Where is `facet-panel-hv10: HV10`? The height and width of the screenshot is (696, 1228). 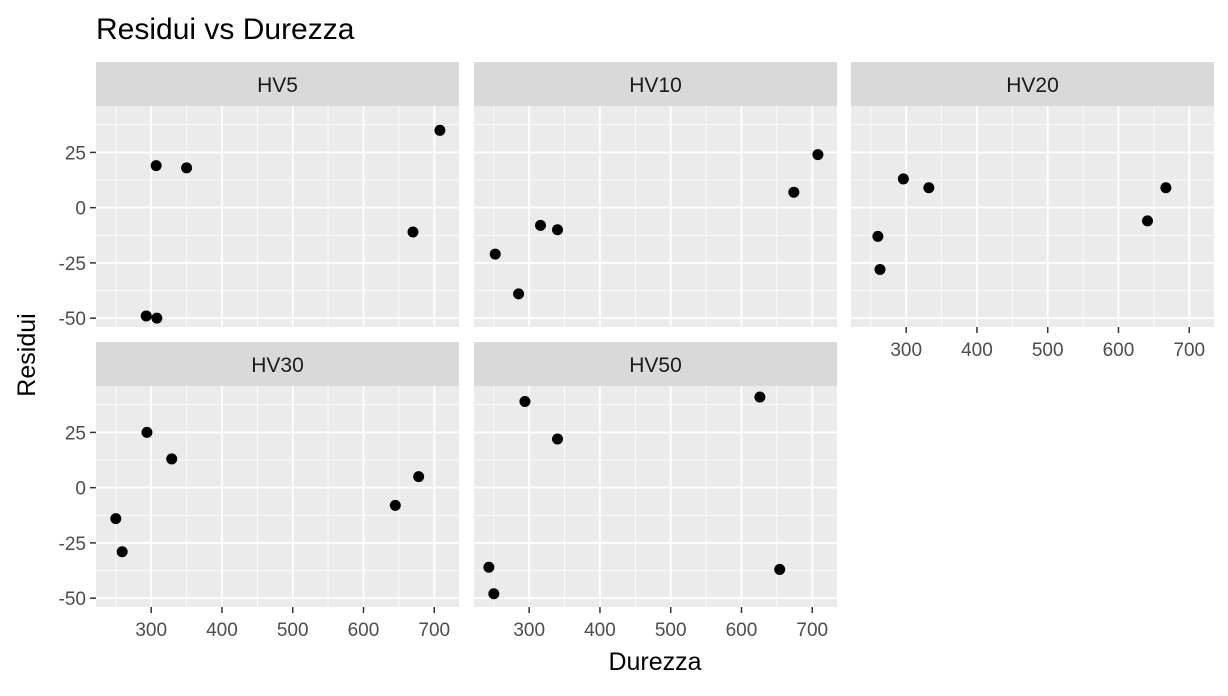 facet-panel-hv10: HV10 is located at coordinates (655, 194).